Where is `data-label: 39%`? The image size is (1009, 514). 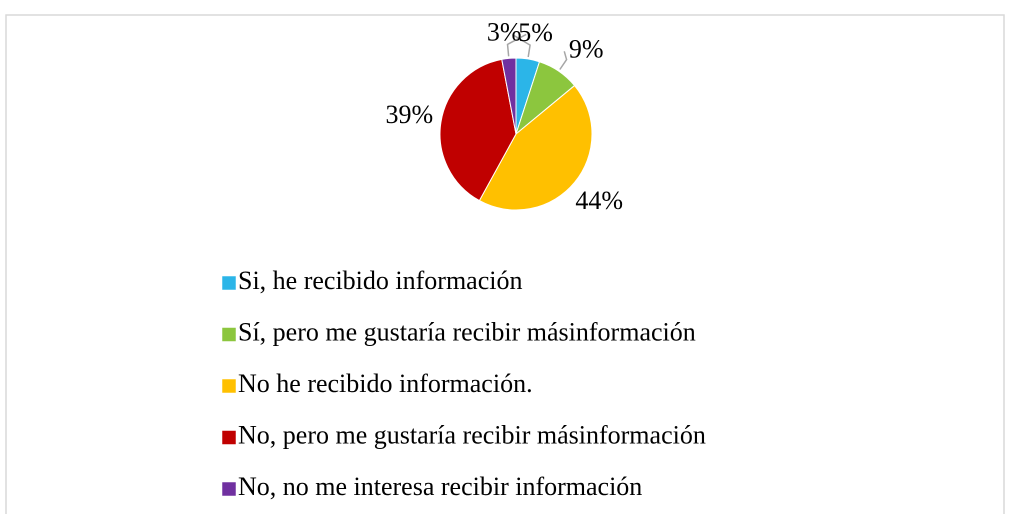 data-label: 39% is located at coordinates (409, 114).